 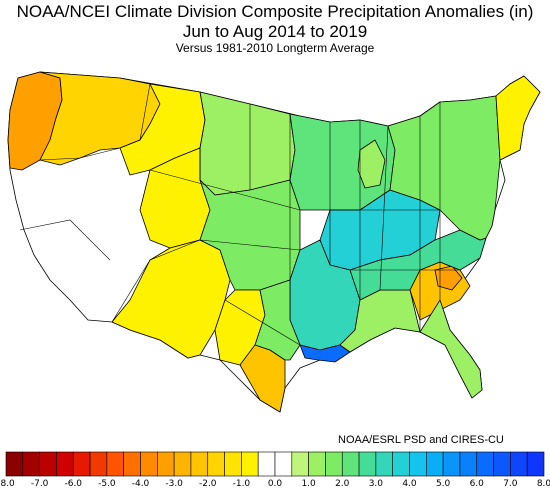 What do you see at coordinates (277, 320) in the screenshot?
I see `region-east-texas` at bounding box center [277, 320].